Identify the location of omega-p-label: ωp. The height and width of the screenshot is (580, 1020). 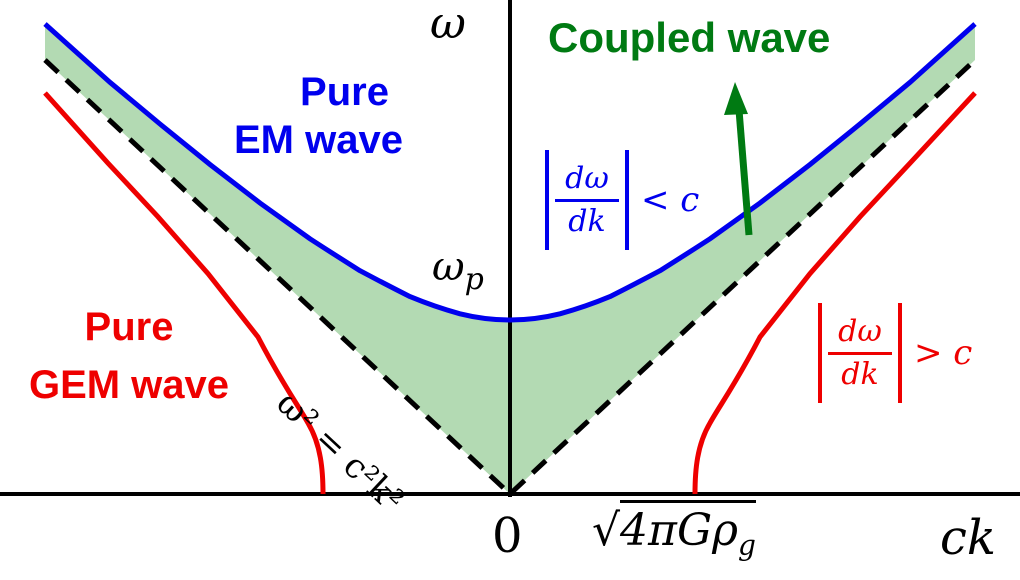
(458, 270).